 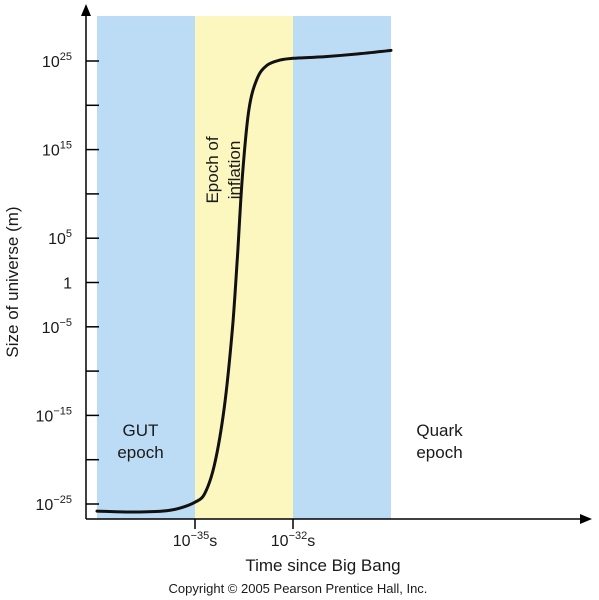 I want to click on x-tick-label: 10−32s, so click(x=293, y=540).